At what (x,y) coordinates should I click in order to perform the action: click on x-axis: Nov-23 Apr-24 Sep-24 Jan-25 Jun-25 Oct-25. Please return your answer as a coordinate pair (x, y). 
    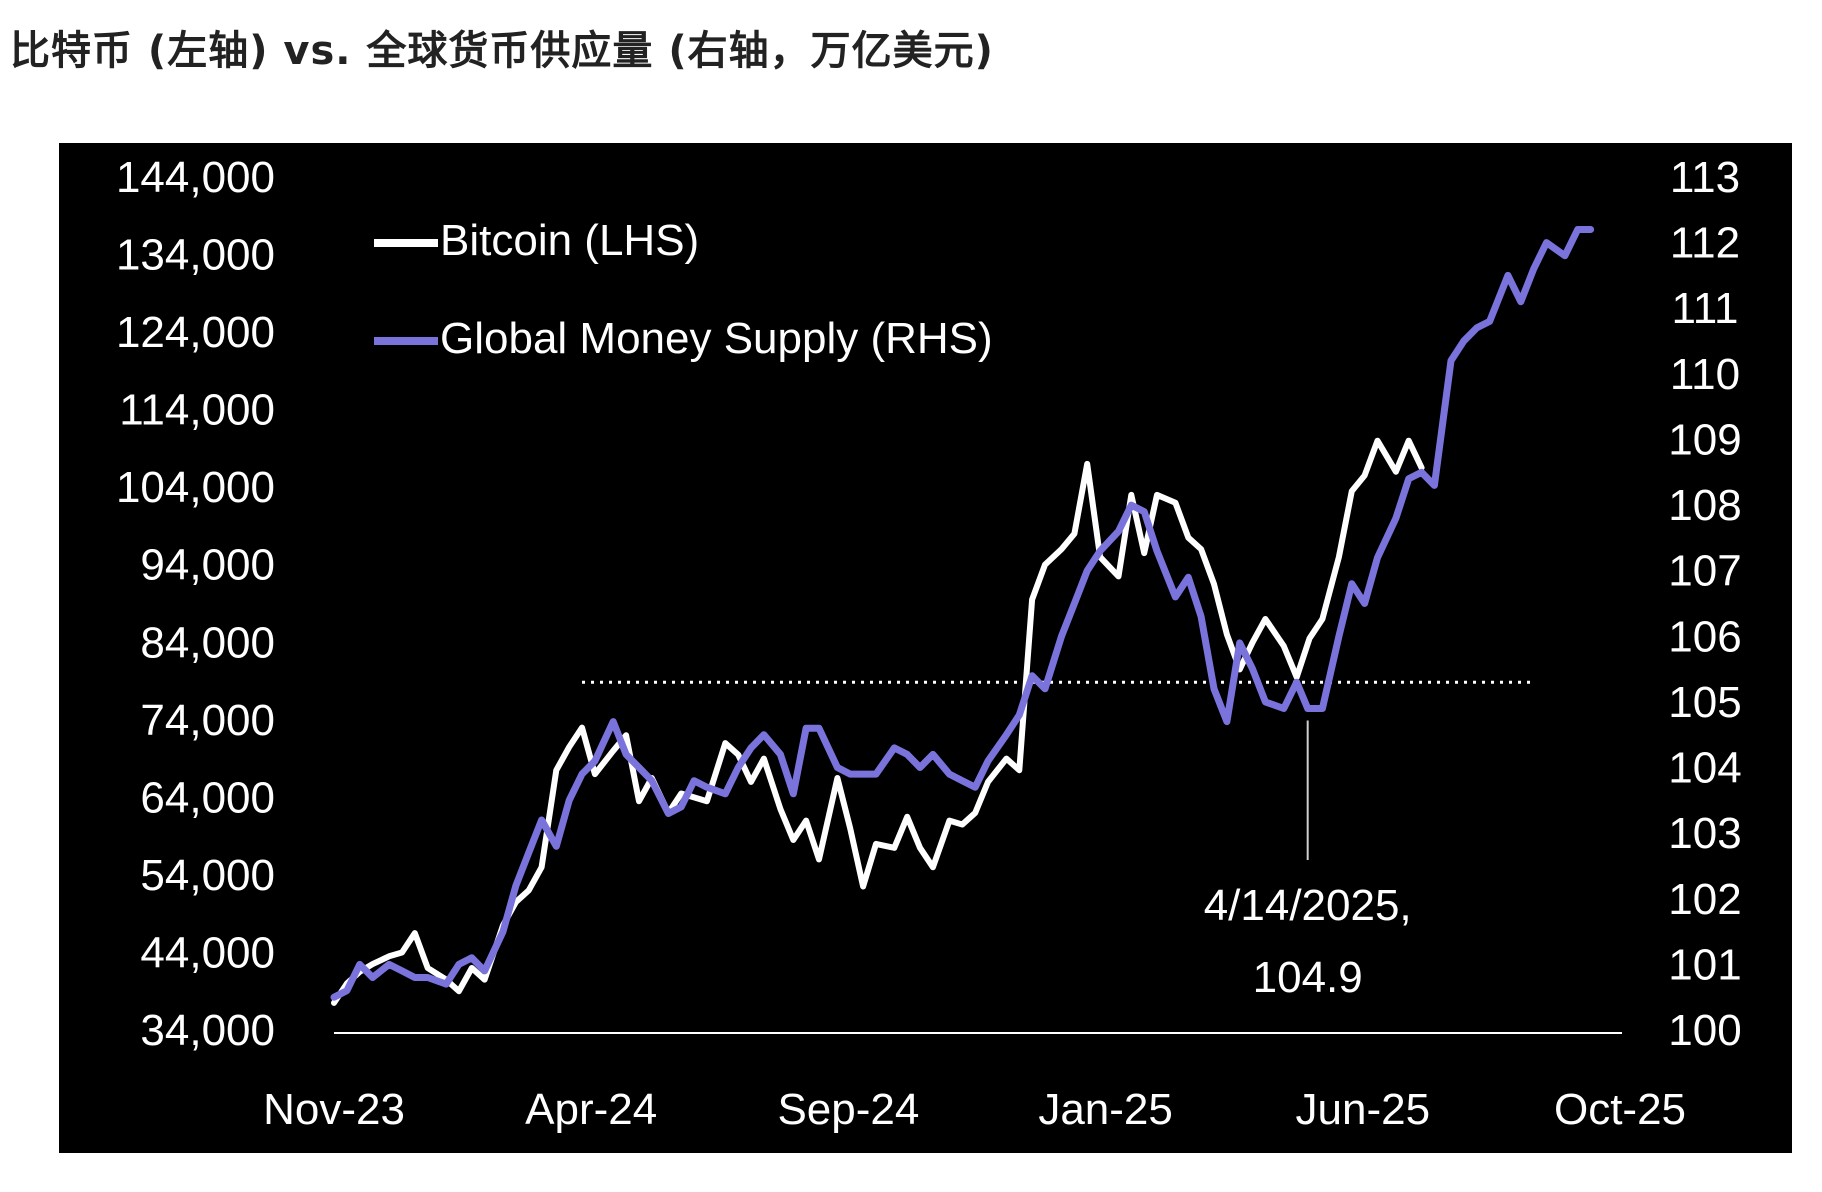
    Looking at the image, I should click on (974, 1109).